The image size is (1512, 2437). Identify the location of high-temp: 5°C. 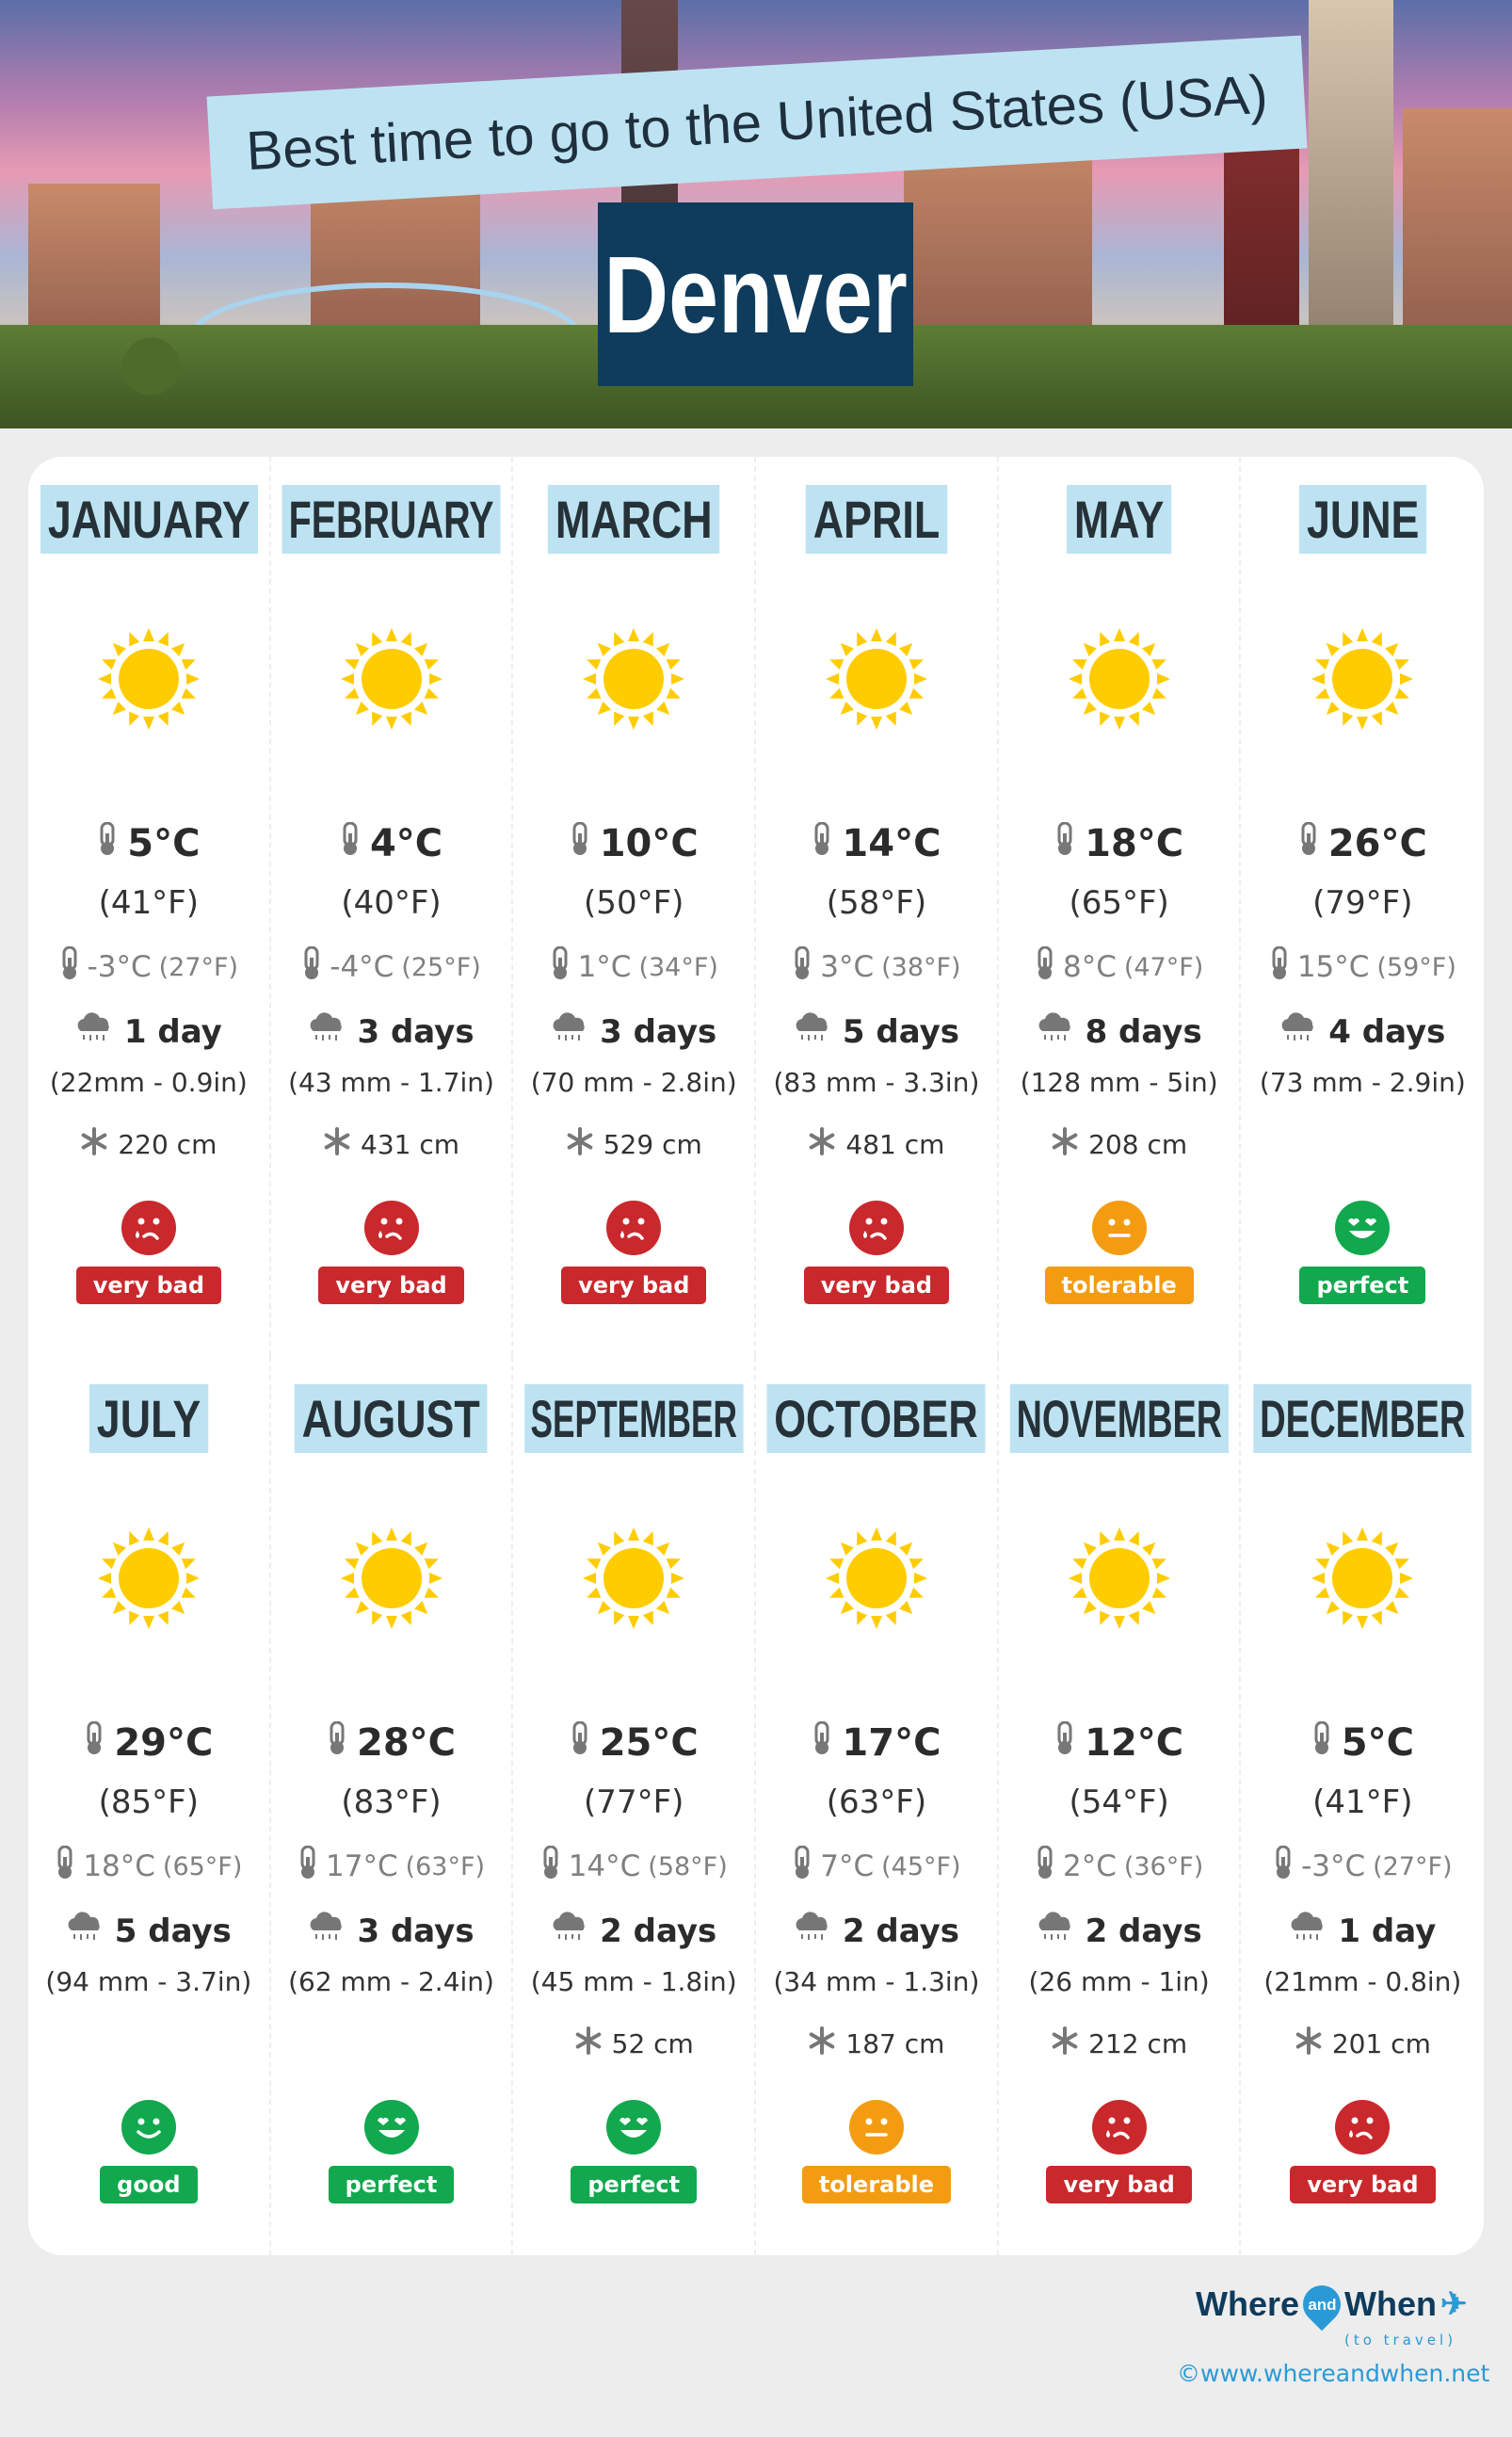
(148, 843).